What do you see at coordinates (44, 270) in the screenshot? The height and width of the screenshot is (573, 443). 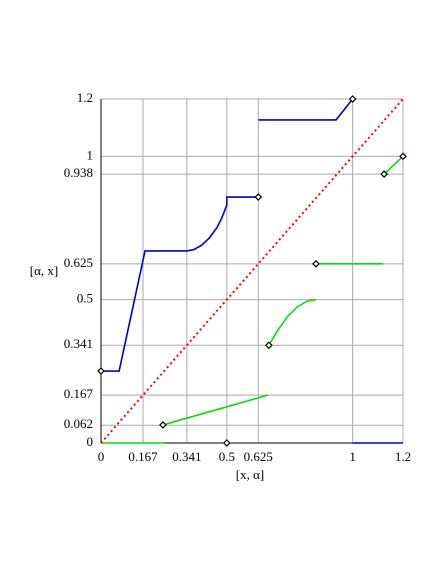 I see `y-axis-label: [α, x]` at bounding box center [44, 270].